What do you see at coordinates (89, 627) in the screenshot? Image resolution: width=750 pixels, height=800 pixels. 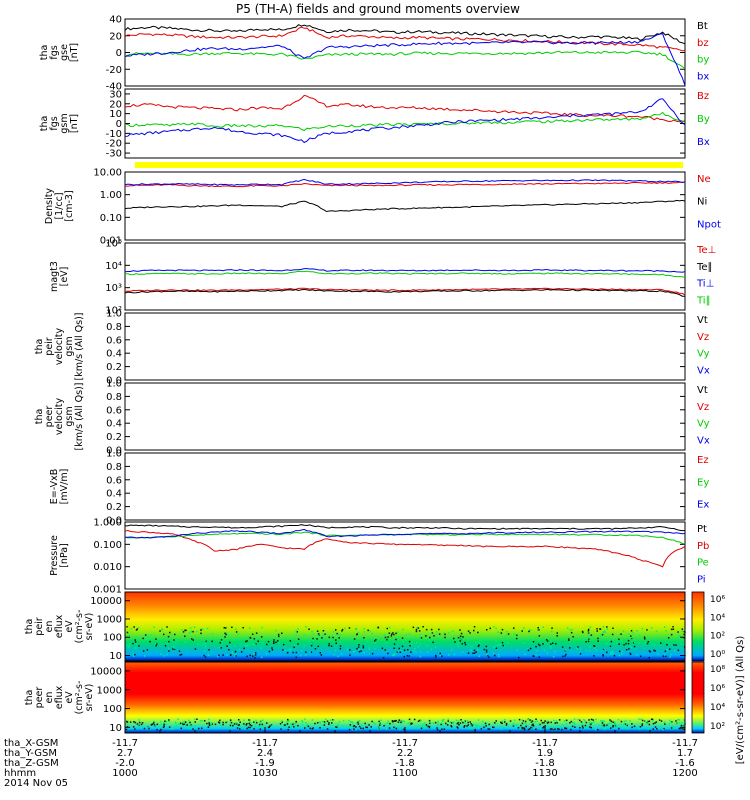 I see `y-axis-label: sr-eV)` at bounding box center [89, 627].